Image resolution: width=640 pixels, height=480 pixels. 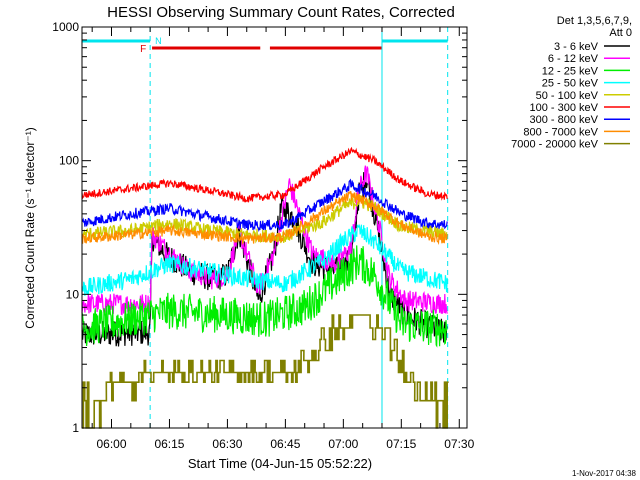 What do you see at coordinates (111, 444) in the screenshot?
I see `x-tick-label: 06:00` at bounding box center [111, 444].